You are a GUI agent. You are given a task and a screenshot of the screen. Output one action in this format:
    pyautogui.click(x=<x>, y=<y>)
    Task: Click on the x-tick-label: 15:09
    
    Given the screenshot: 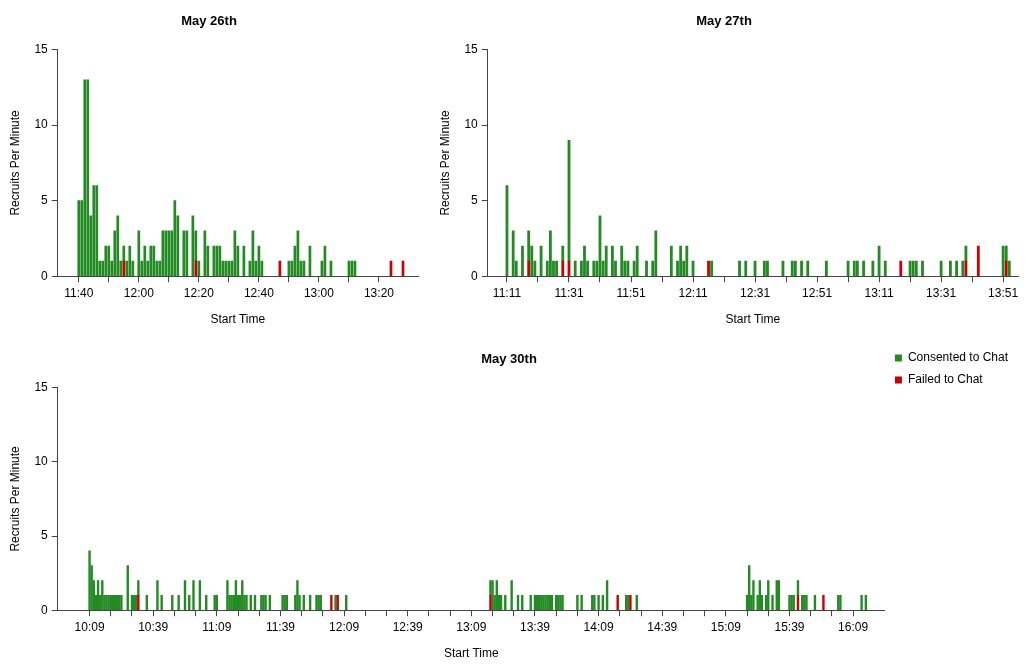 What is the action you would take?
    pyautogui.click(x=726, y=626)
    